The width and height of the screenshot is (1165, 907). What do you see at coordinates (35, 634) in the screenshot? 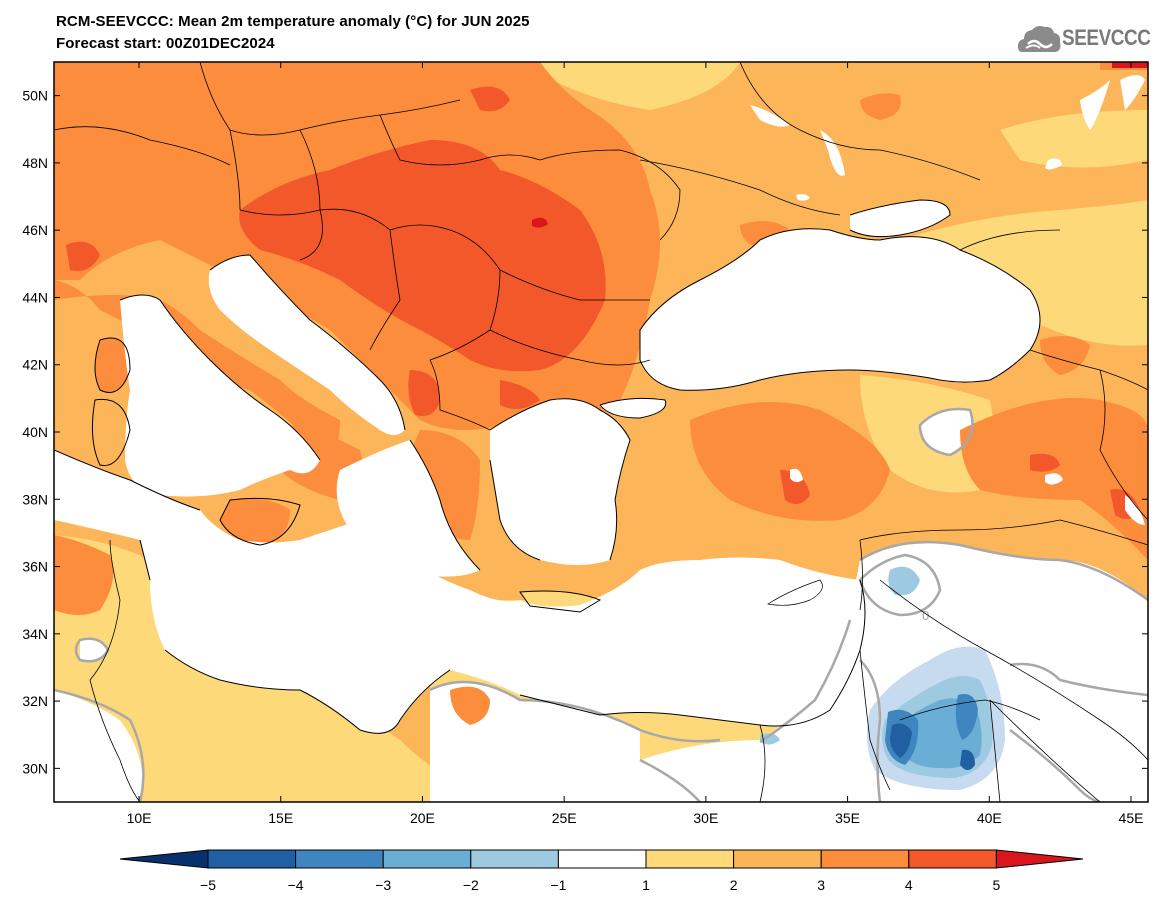
I see `lat-tick-label: 34N` at bounding box center [35, 634].